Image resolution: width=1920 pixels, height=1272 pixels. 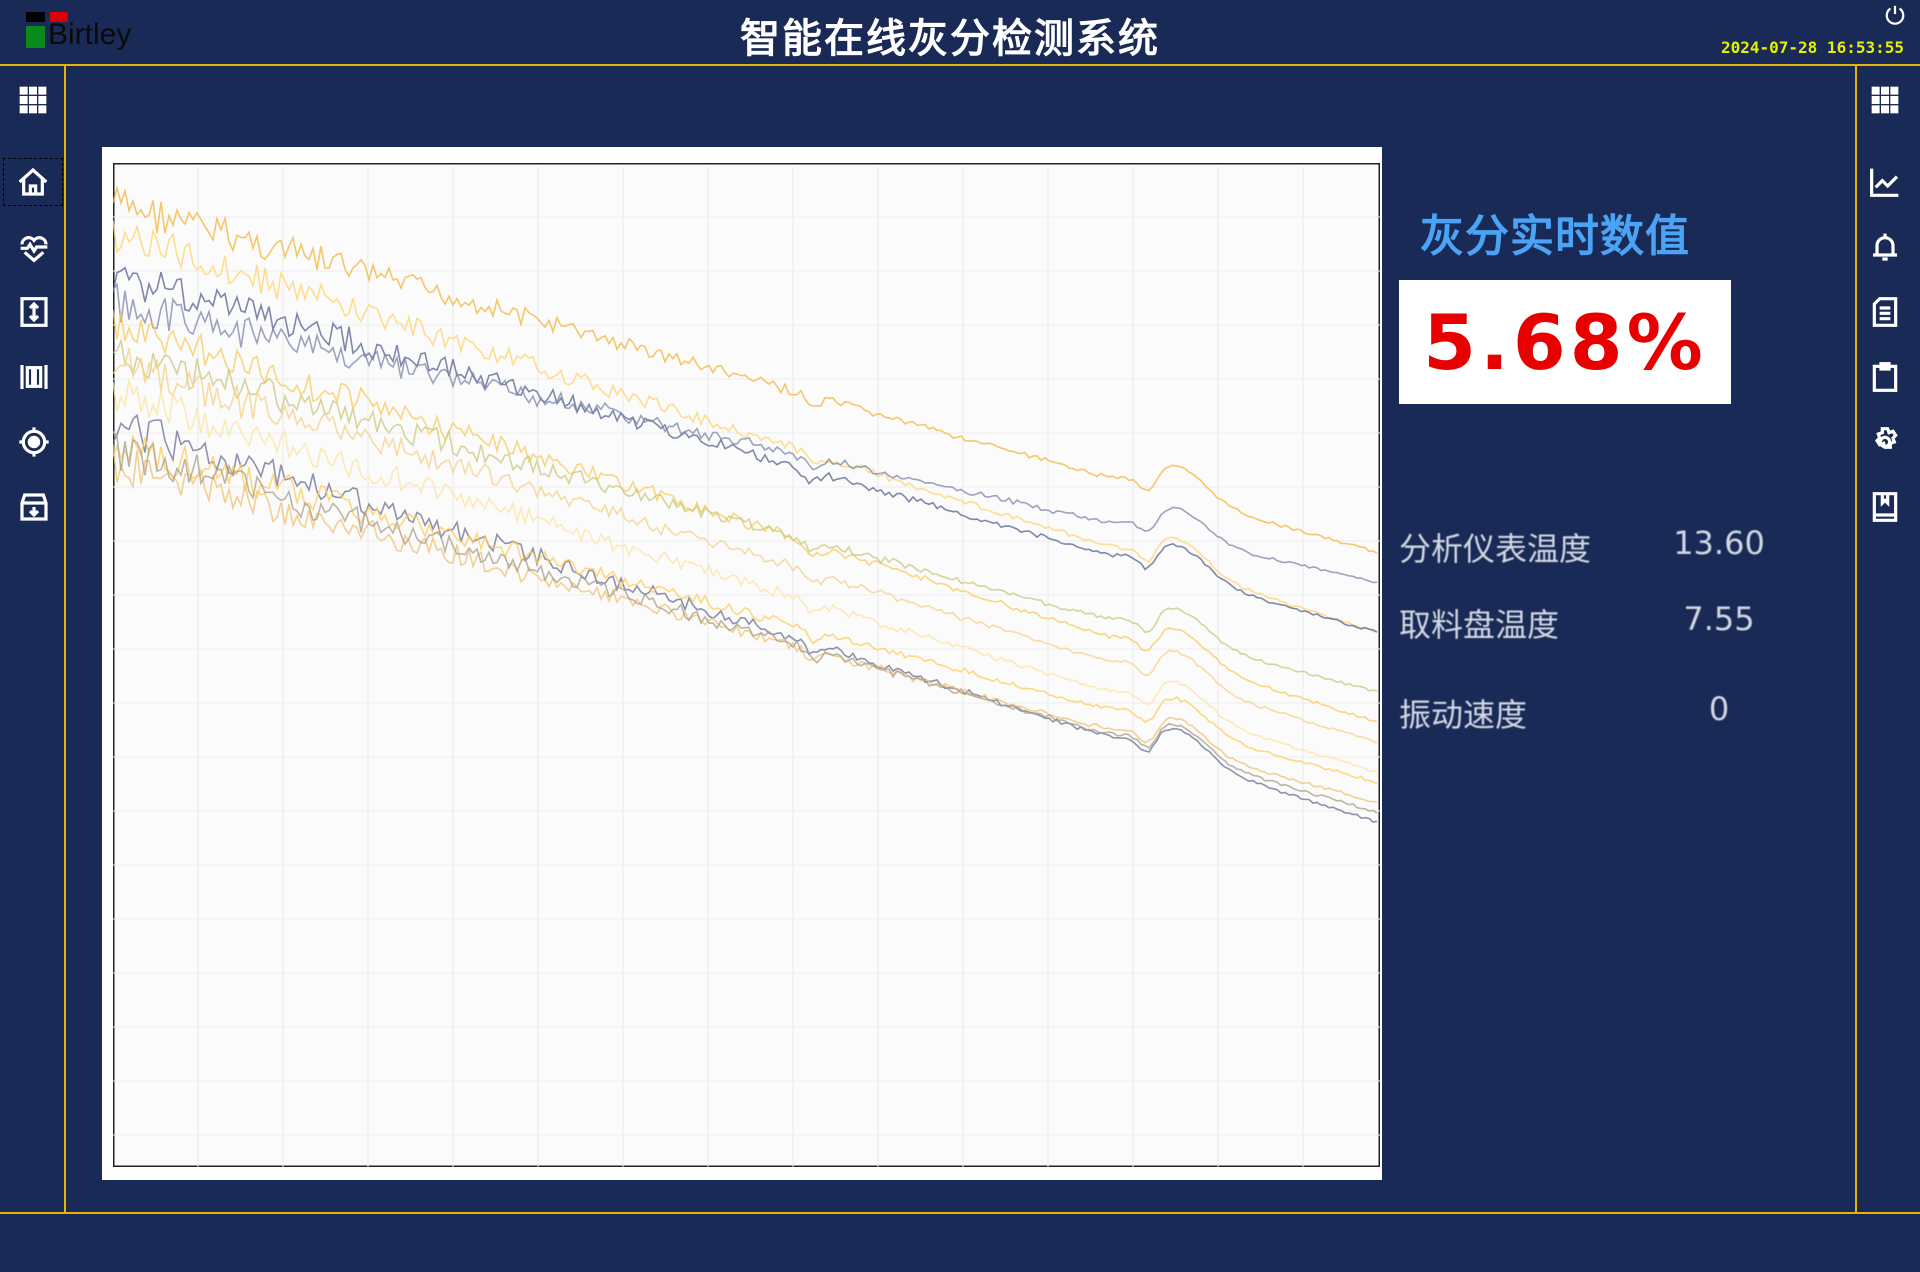 I want to click on clipboard-icon, so click(x=1885, y=377).